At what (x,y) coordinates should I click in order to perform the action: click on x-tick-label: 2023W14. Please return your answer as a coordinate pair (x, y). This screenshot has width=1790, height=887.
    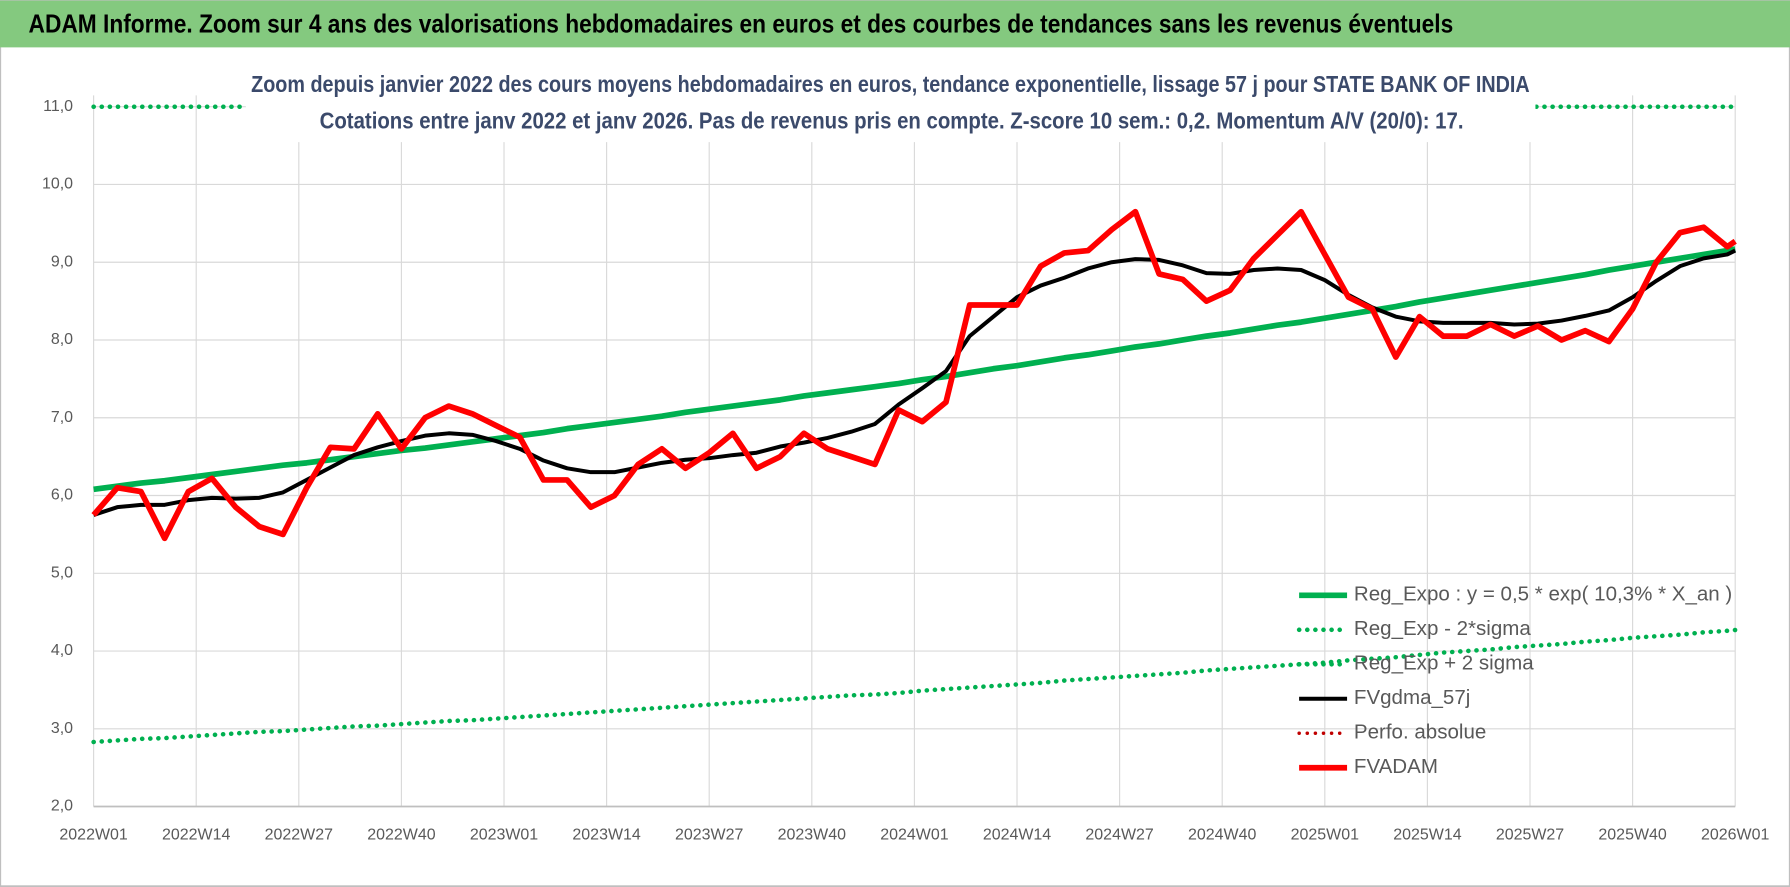
    Looking at the image, I should click on (606, 834).